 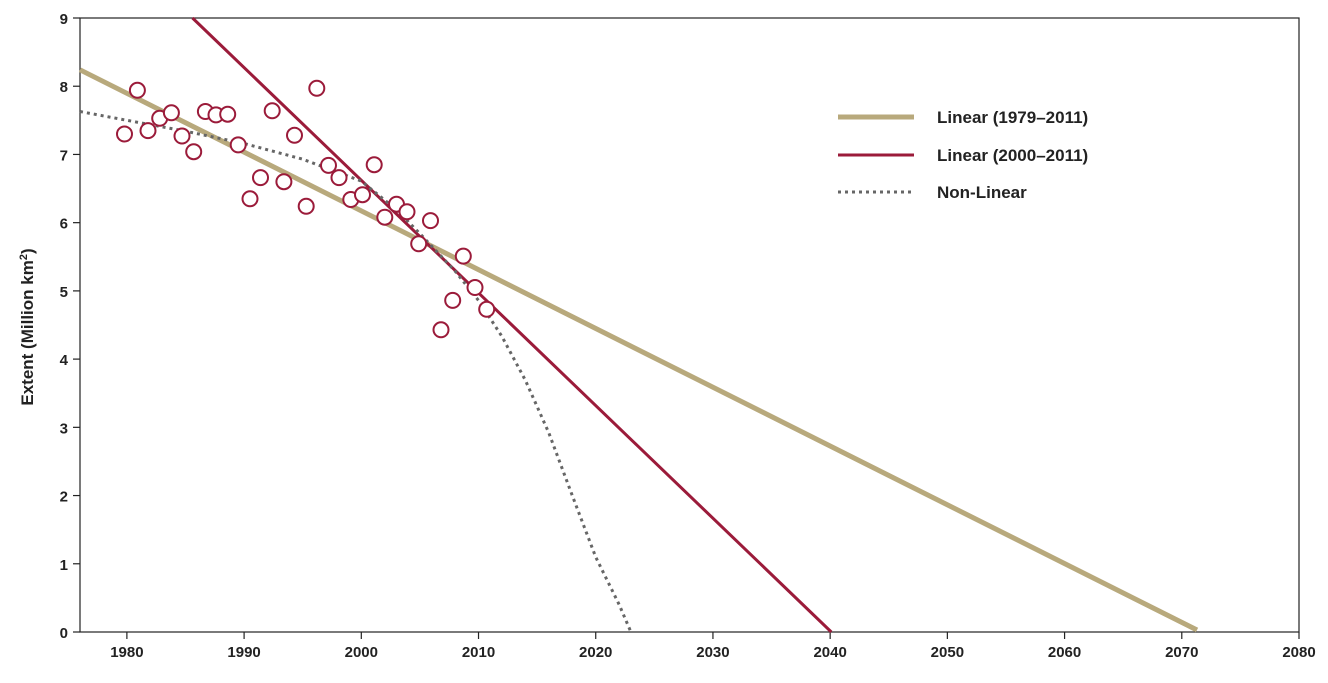 What do you see at coordinates (64, 224) in the screenshot?
I see `y-tick-label: 6` at bounding box center [64, 224].